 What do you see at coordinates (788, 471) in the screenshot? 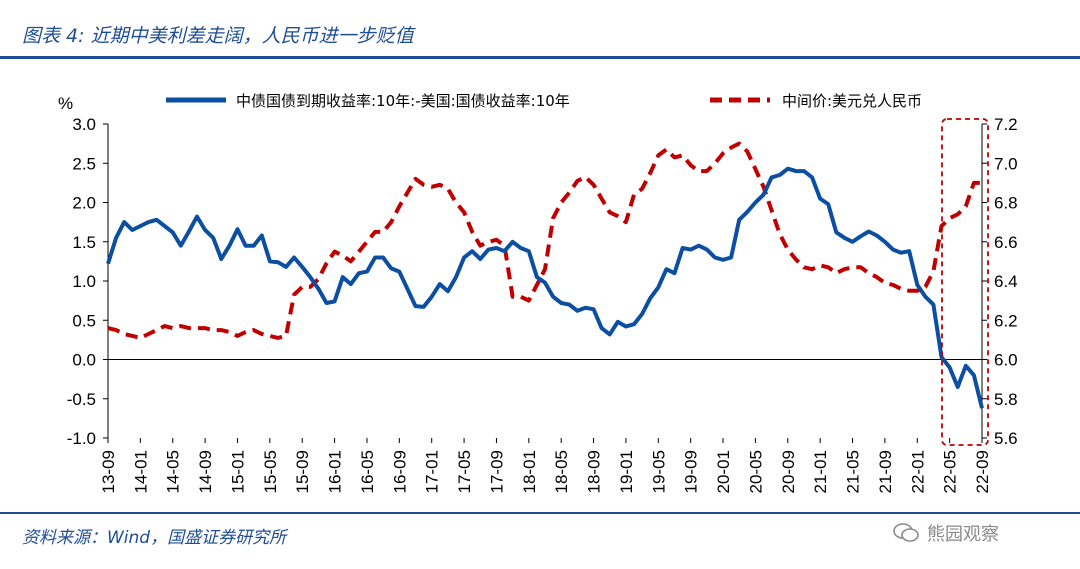
I see `x-tick-label: 20-09` at bounding box center [788, 471].